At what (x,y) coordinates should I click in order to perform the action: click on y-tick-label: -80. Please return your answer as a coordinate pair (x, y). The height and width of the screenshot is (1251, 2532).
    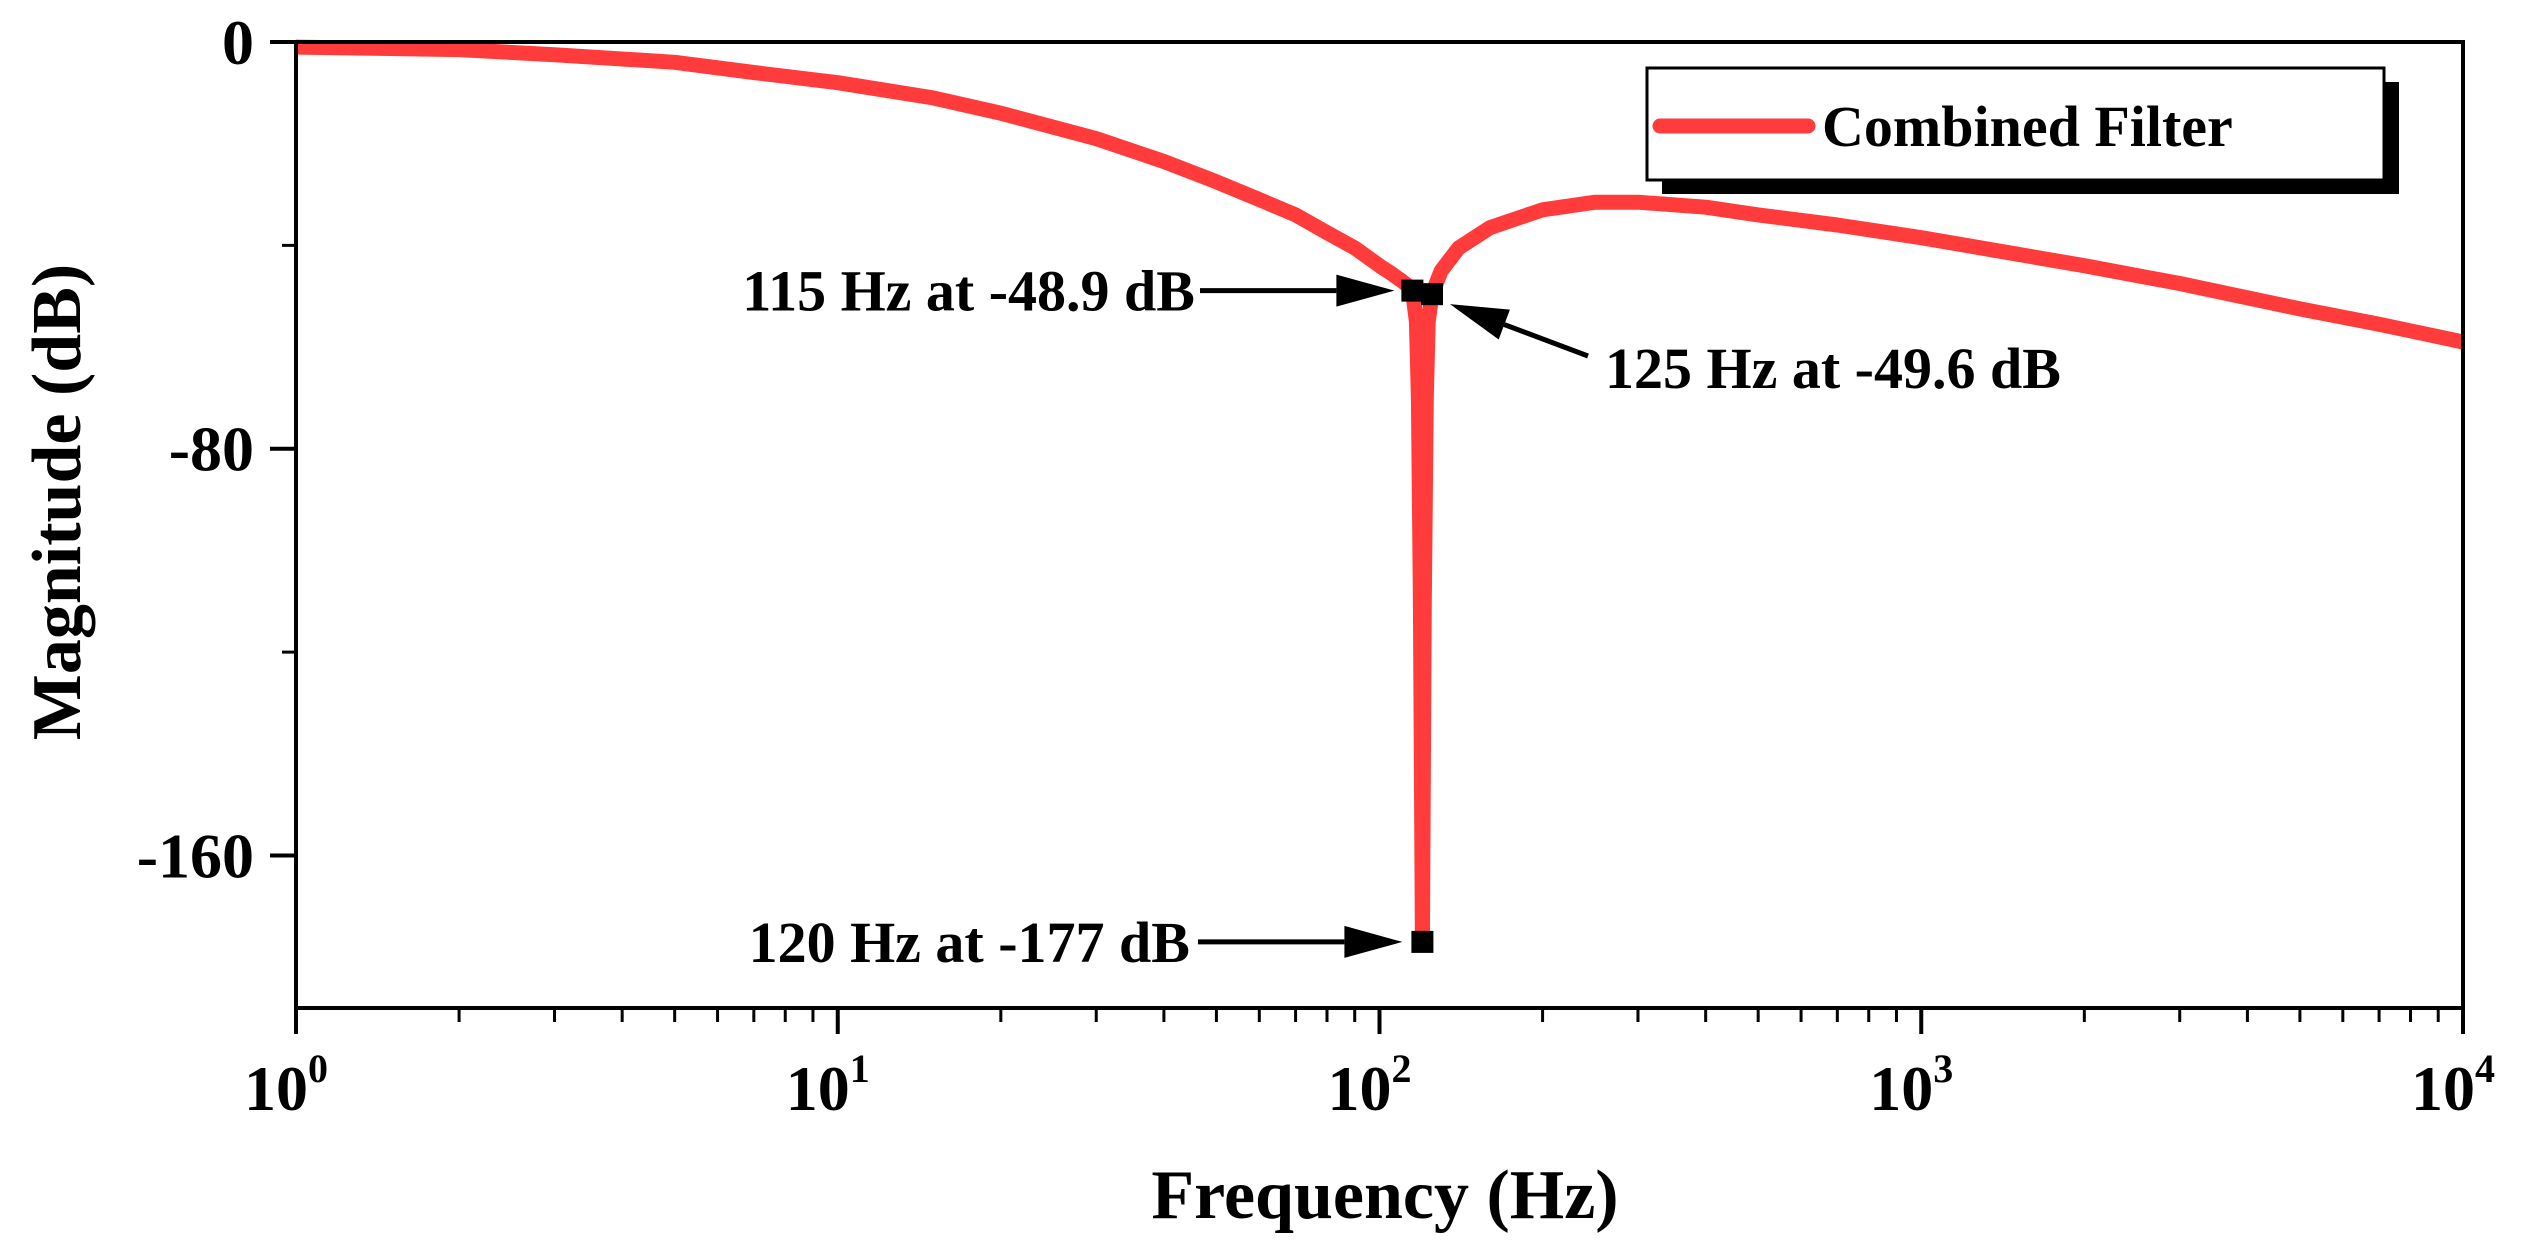
    Looking at the image, I should click on (211, 449).